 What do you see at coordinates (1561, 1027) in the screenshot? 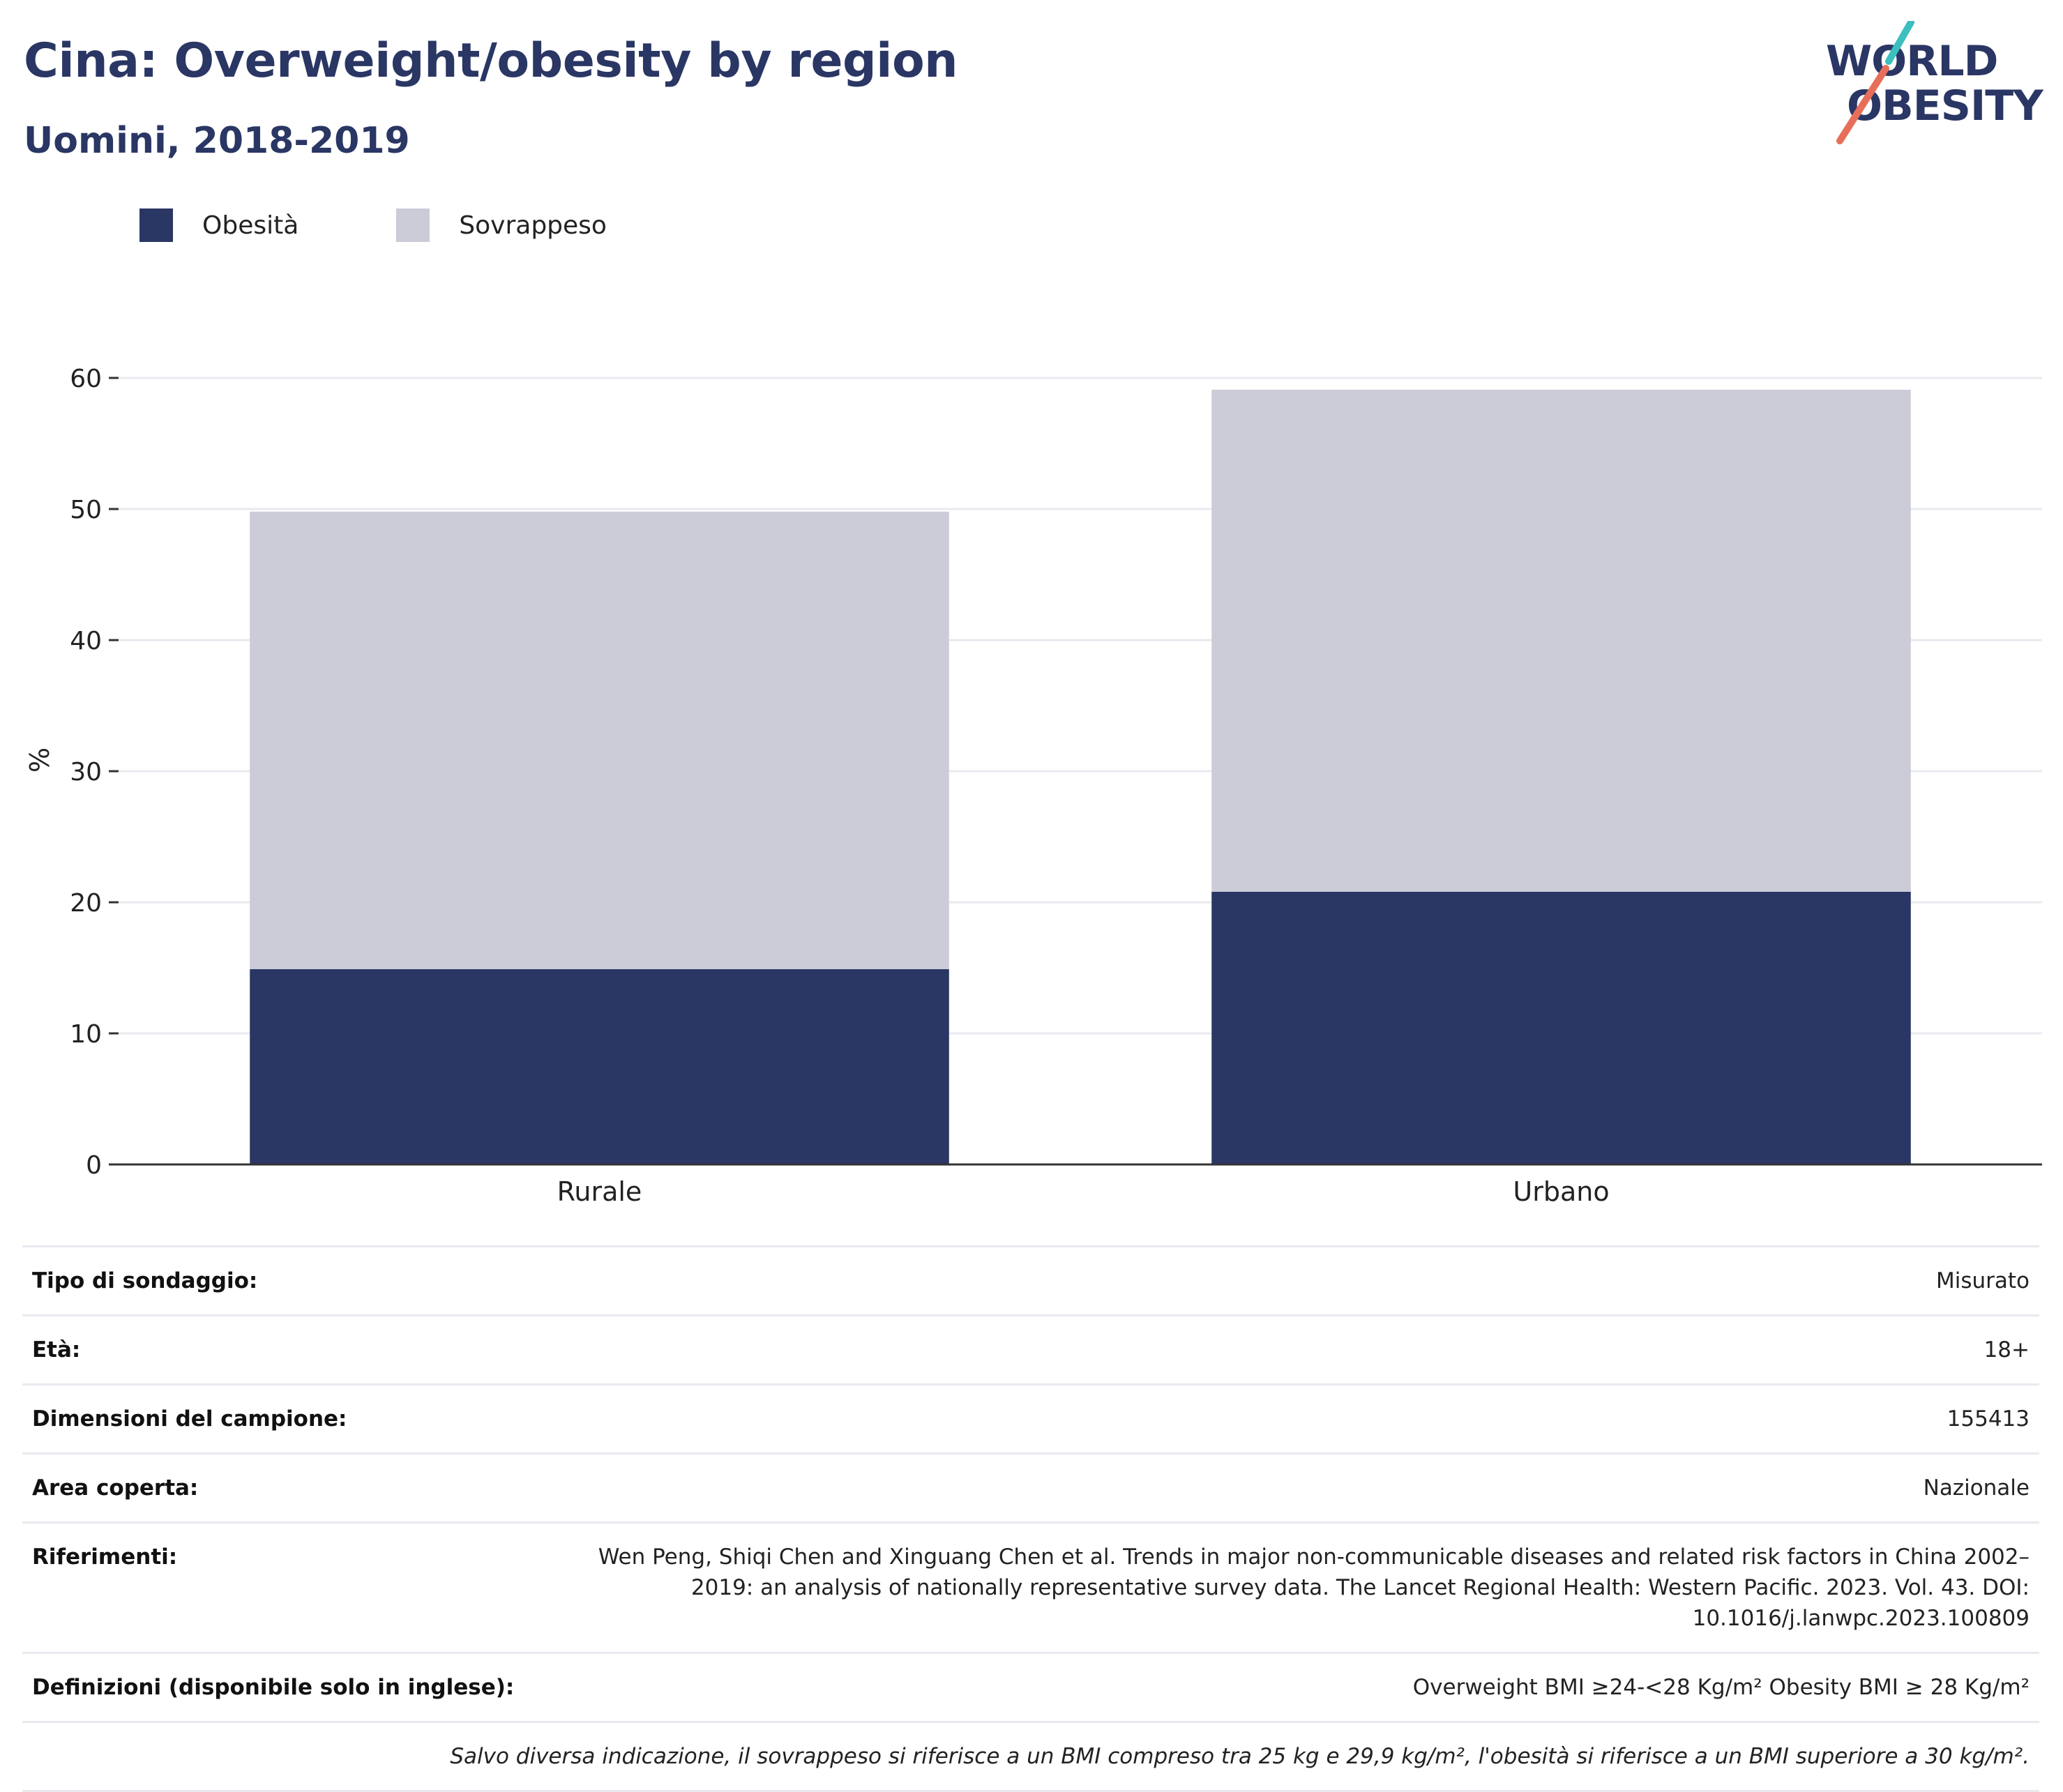
I see `bar-obesity-urbano` at bounding box center [1561, 1027].